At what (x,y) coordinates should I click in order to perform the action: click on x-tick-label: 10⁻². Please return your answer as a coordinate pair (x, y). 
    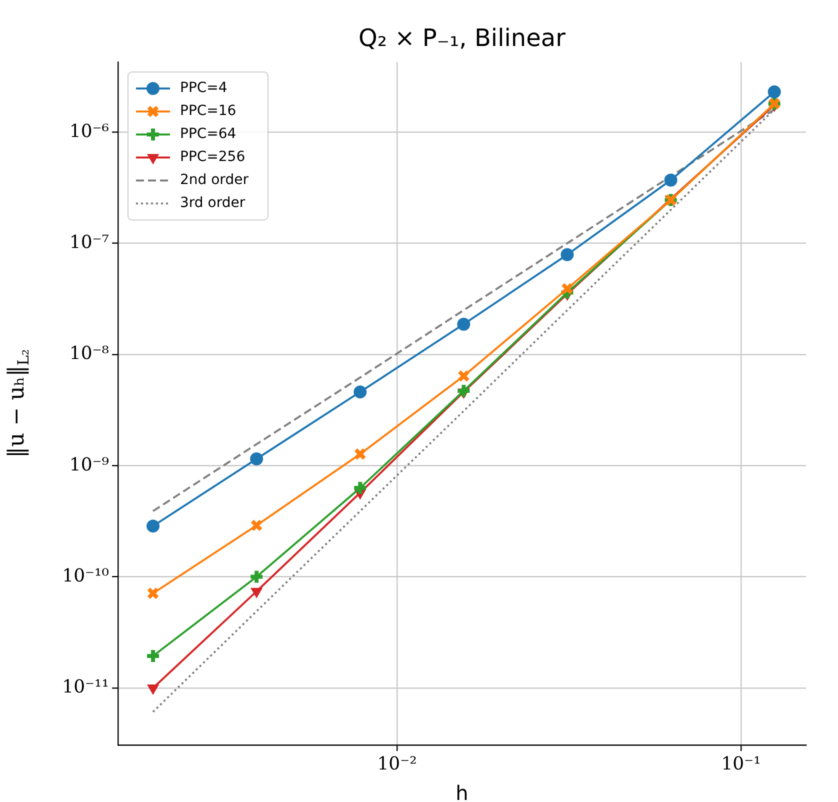
    Looking at the image, I should click on (397, 763).